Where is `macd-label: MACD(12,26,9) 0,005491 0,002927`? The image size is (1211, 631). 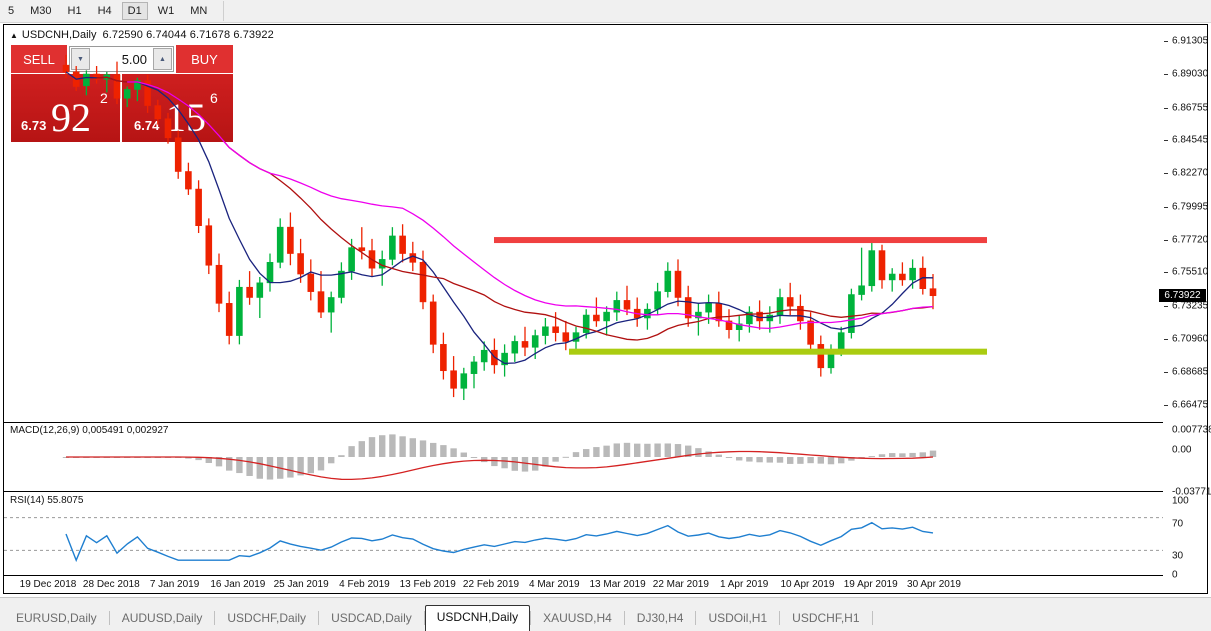
macd-label: MACD(12,26,9) 0,005491 0,002927 is located at coordinates (89, 430).